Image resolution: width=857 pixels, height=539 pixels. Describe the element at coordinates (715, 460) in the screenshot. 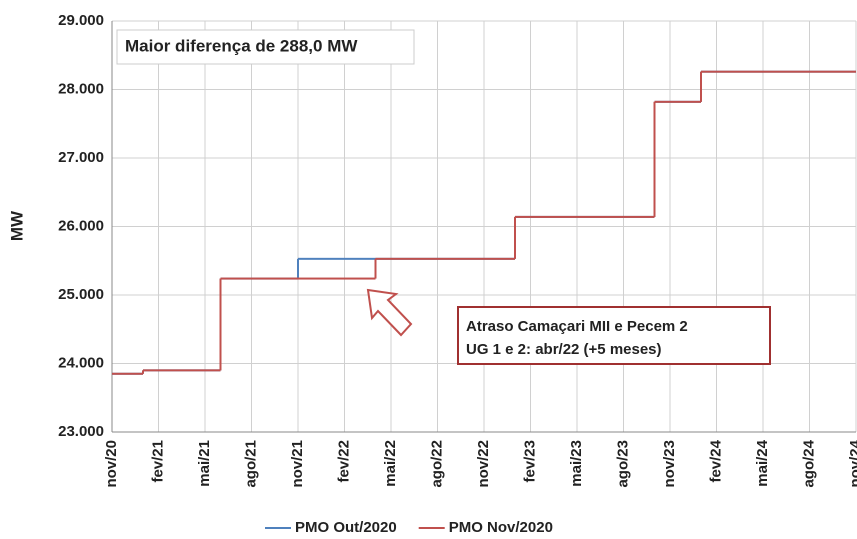

I see `x-tick-label: fev/24` at that location.